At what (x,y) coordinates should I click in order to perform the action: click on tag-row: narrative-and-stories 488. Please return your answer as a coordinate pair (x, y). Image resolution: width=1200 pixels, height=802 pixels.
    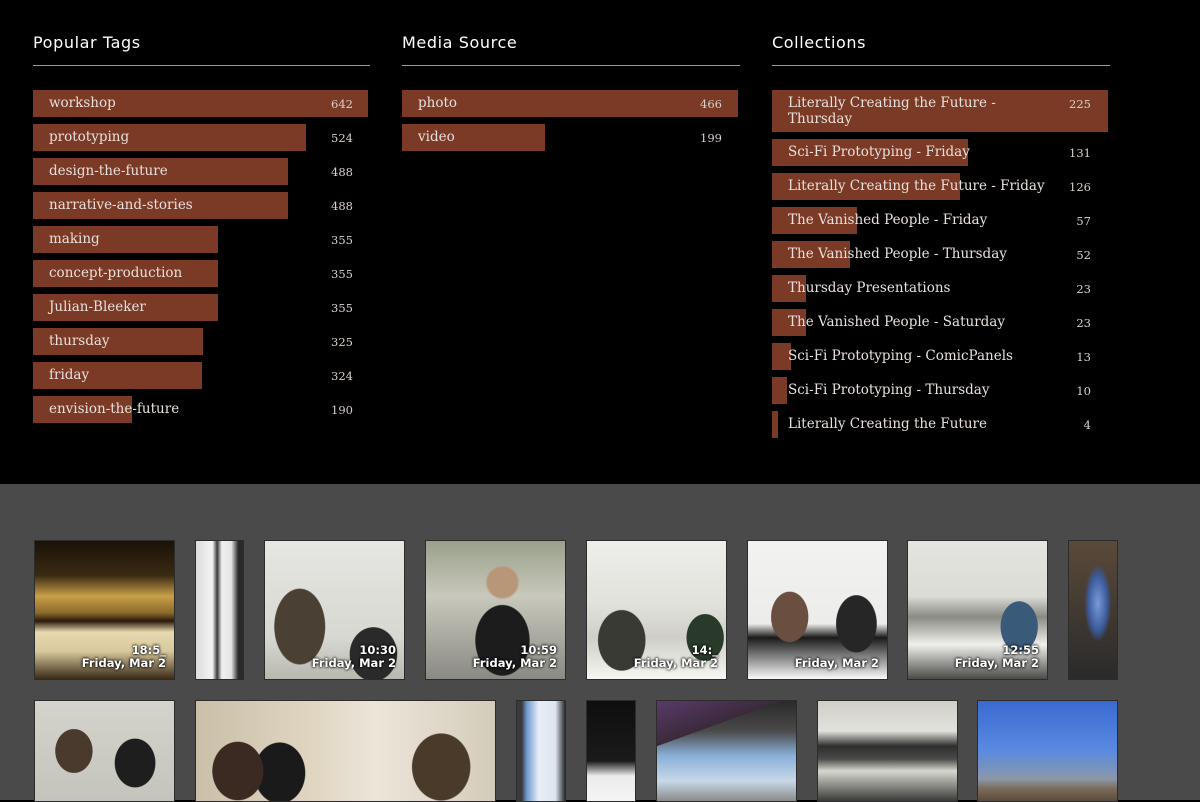
    Looking at the image, I should click on (200, 205).